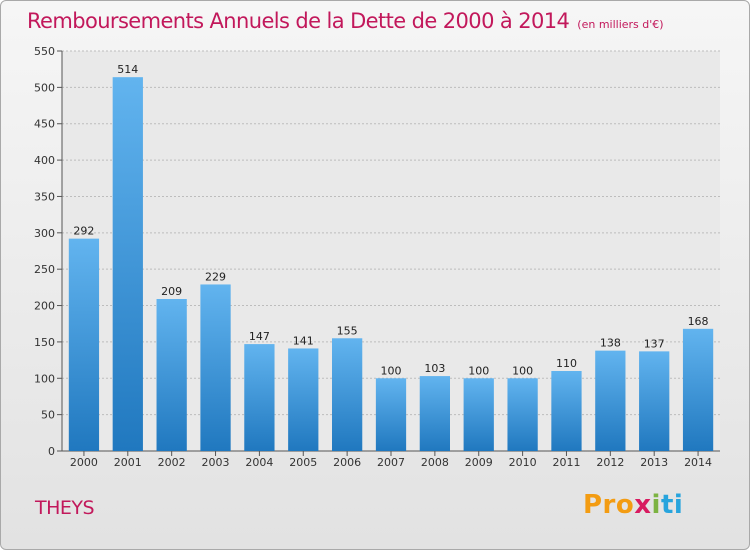 This screenshot has height=550, width=750. What do you see at coordinates (609, 505) in the screenshot?
I see `logo-part-1: Pro` at bounding box center [609, 505].